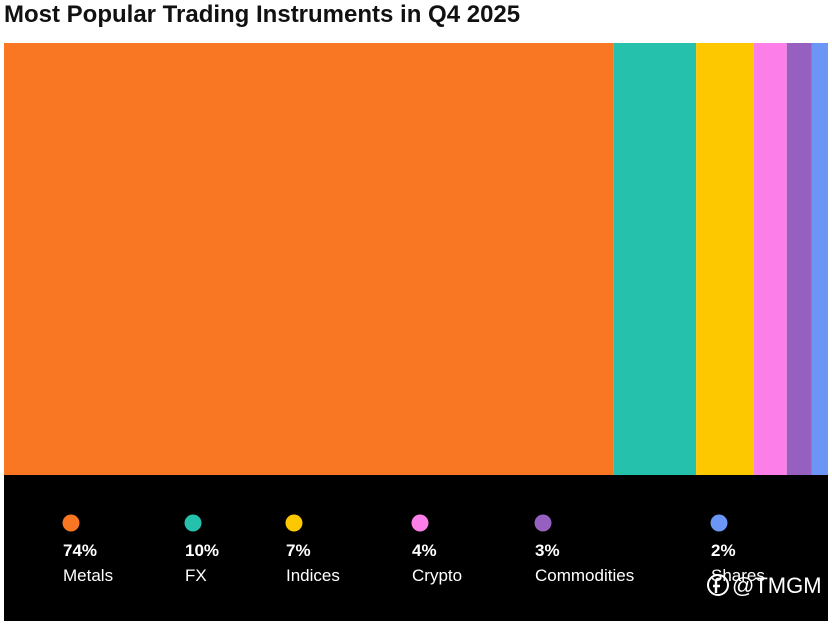 The height and width of the screenshot is (624, 832). What do you see at coordinates (202, 550) in the screenshot?
I see `legend-value: 10%` at bounding box center [202, 550].